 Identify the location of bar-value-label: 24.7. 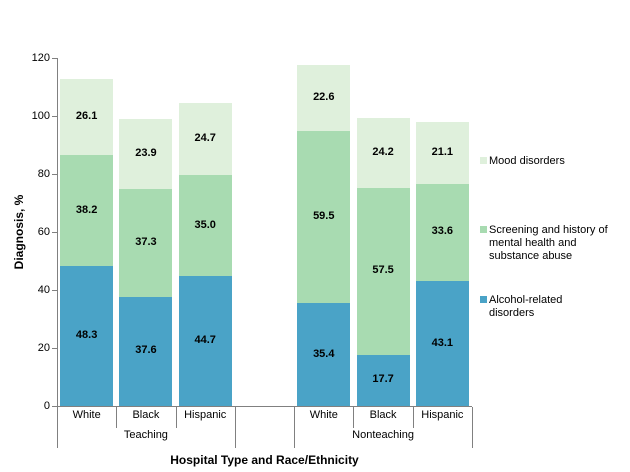
(205, 138).